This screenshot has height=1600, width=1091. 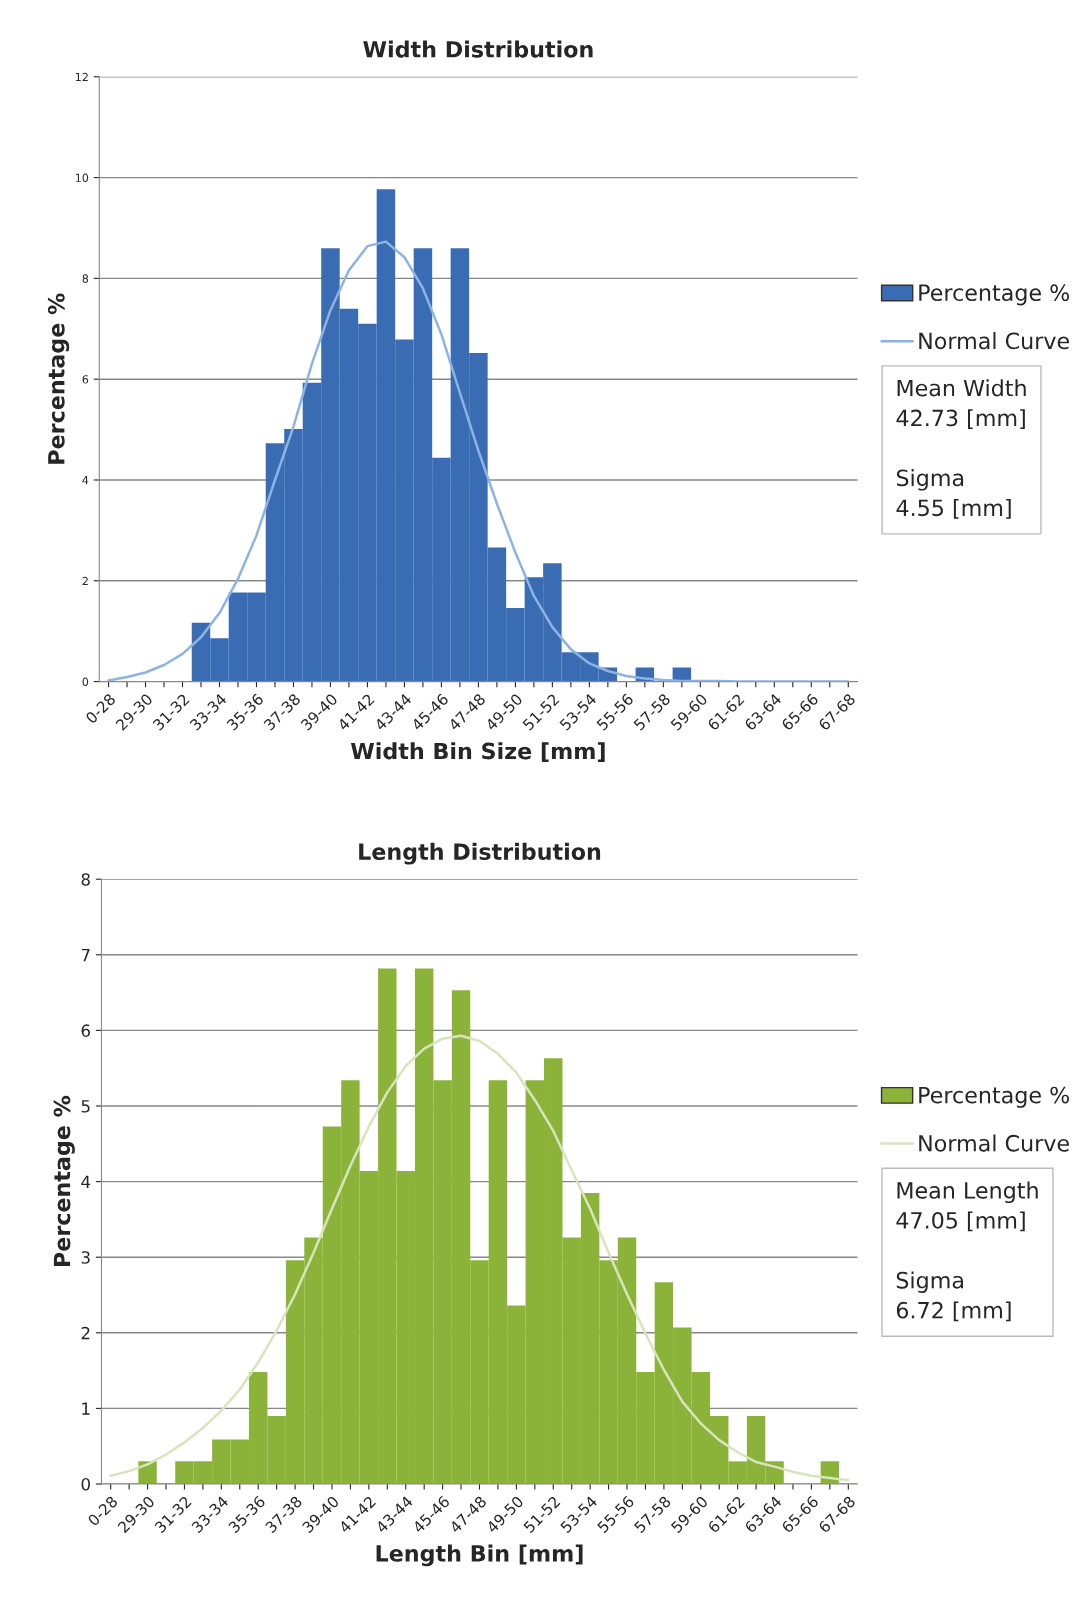 What do you see at coordinates (479, 1555) in the screenshot?
I see `x-axis-title: Length Bin [mm]` at bounding box center [479, 1555].